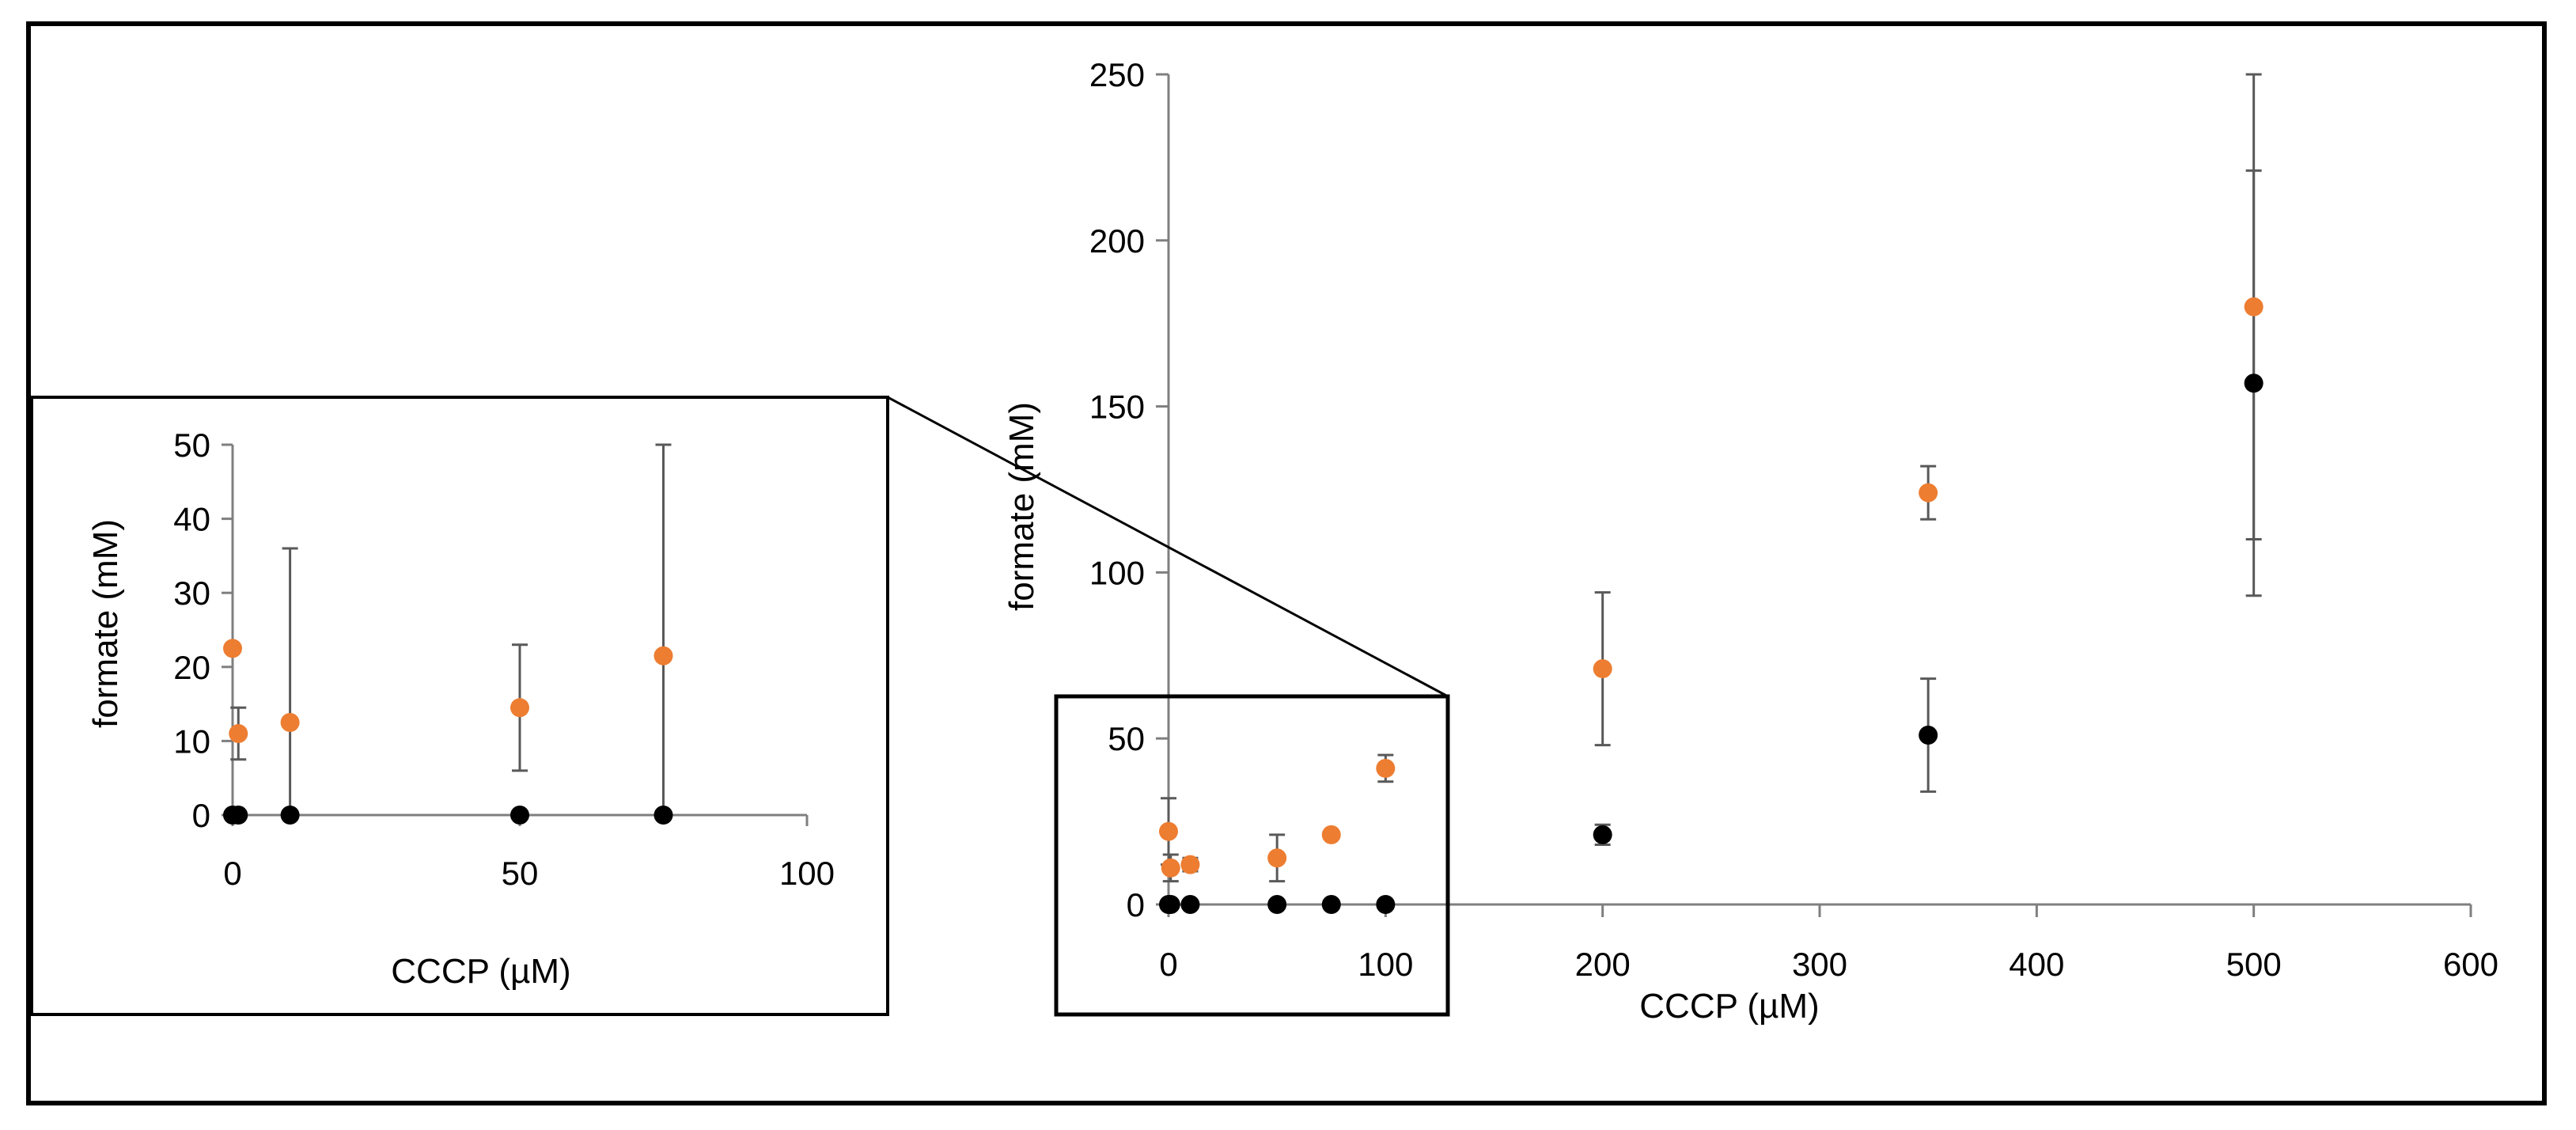 Image resolution: width=2576 pixels, height=1130 pixels. What do you see at coordinates (1729, 1006) in the screenshot?
I see `main-x-axis-title: CCCP (µM)` at bounding box center [1729, 1006].